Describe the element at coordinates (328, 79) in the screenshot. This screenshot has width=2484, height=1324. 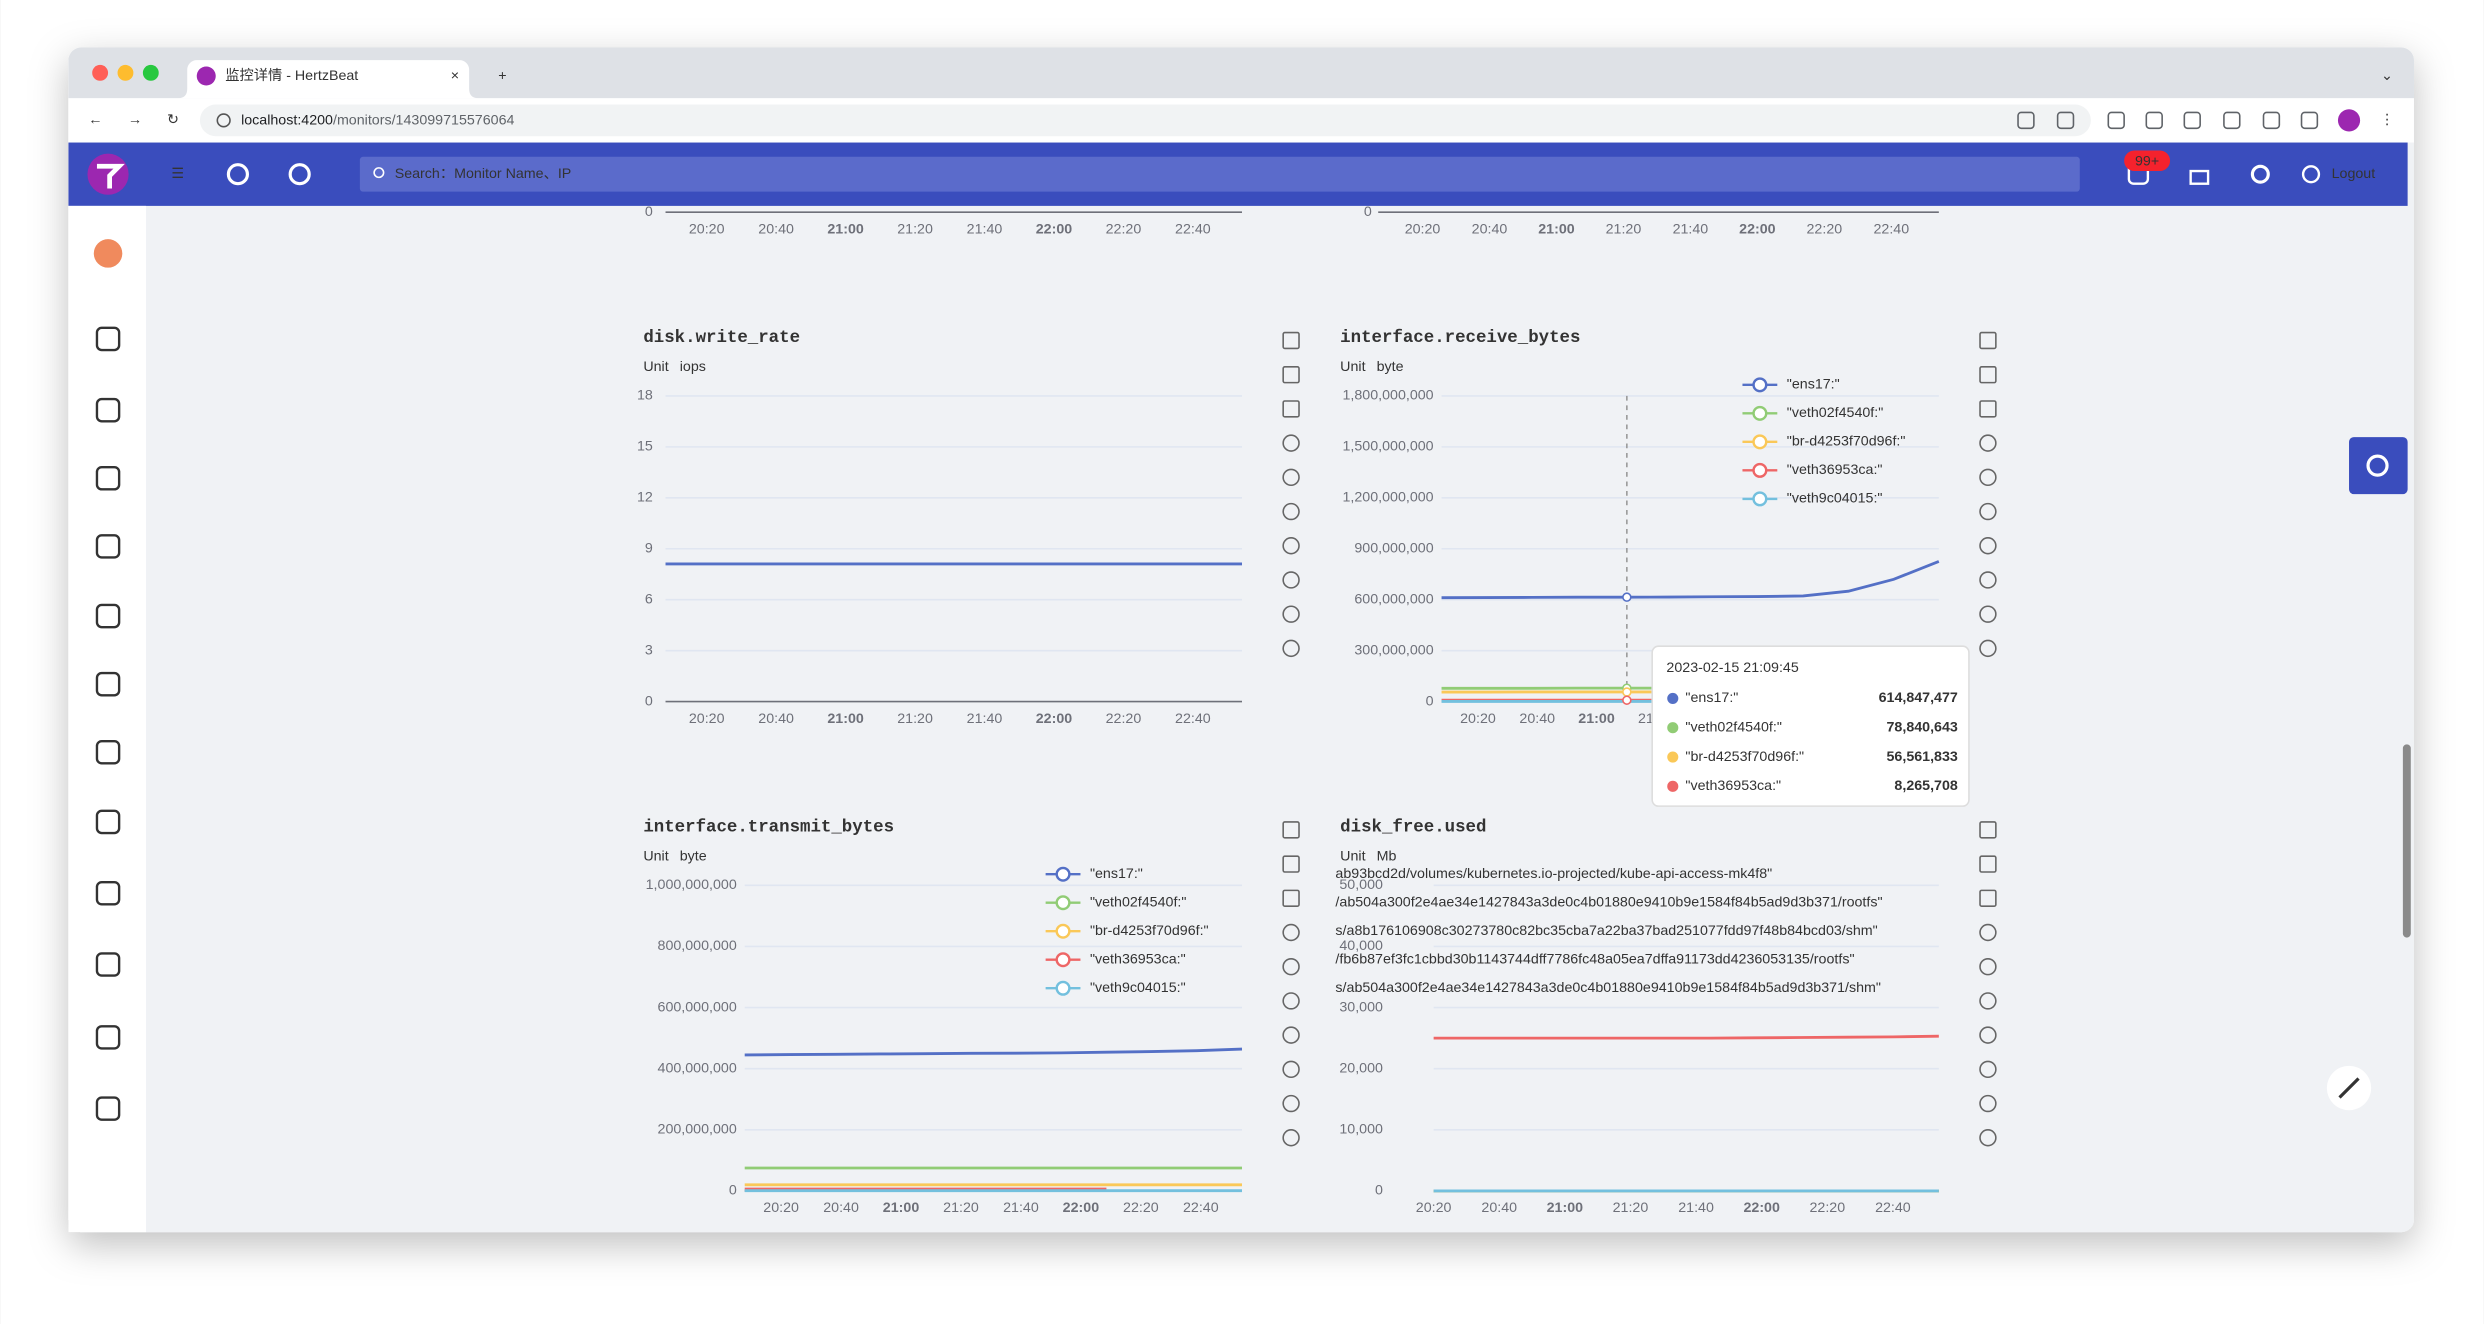
I see `active-tab` at that location.